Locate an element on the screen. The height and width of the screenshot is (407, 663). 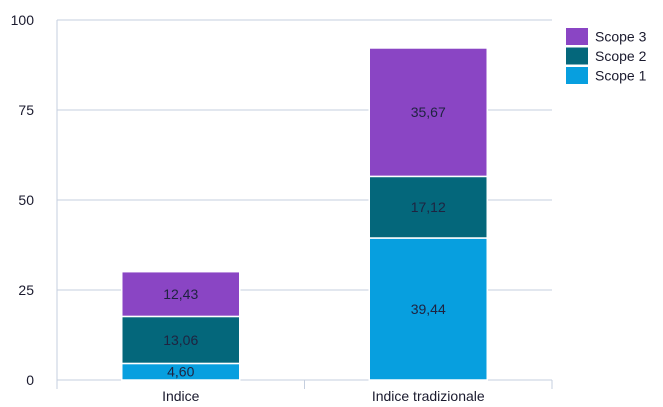
x-tick-label: Indice is located at coordinates (181, 396).